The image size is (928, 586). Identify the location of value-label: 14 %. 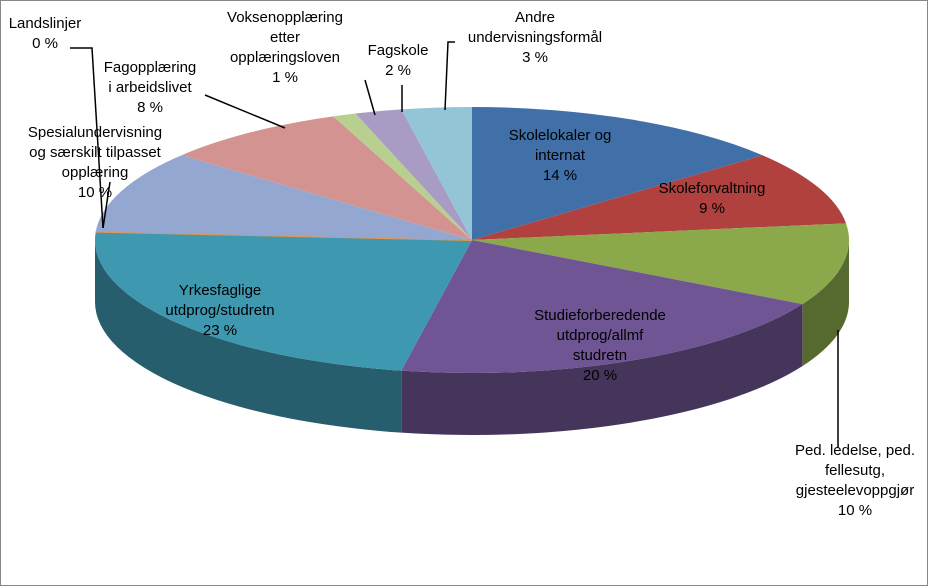
(560, 175).